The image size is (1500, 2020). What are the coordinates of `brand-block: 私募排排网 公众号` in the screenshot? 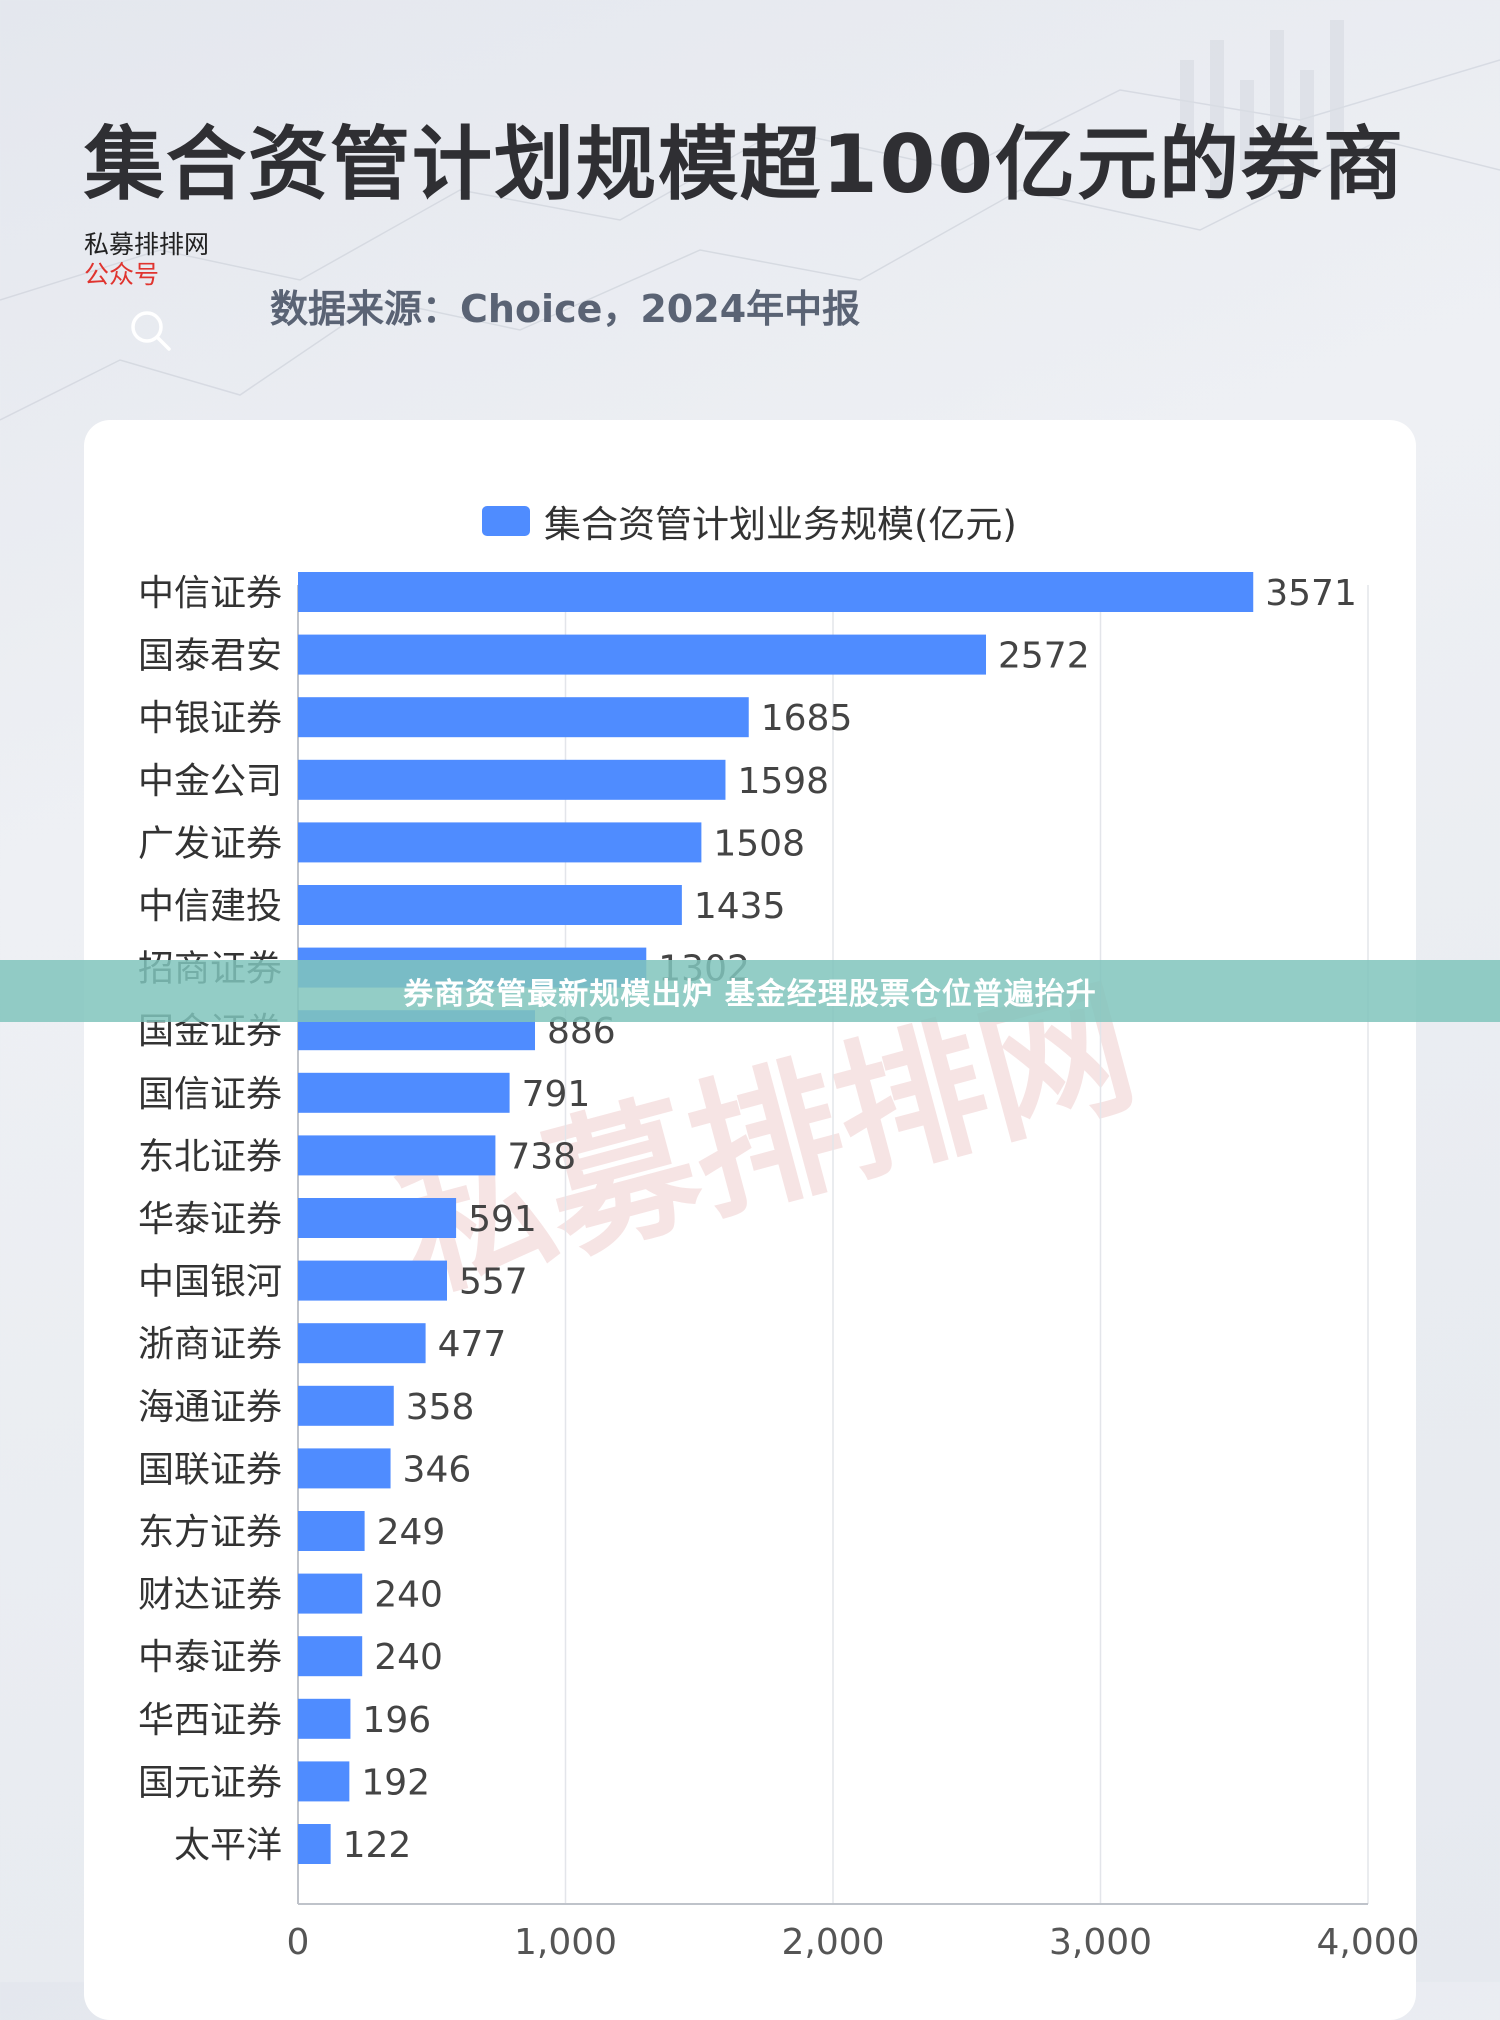 It's located at (146, 260).